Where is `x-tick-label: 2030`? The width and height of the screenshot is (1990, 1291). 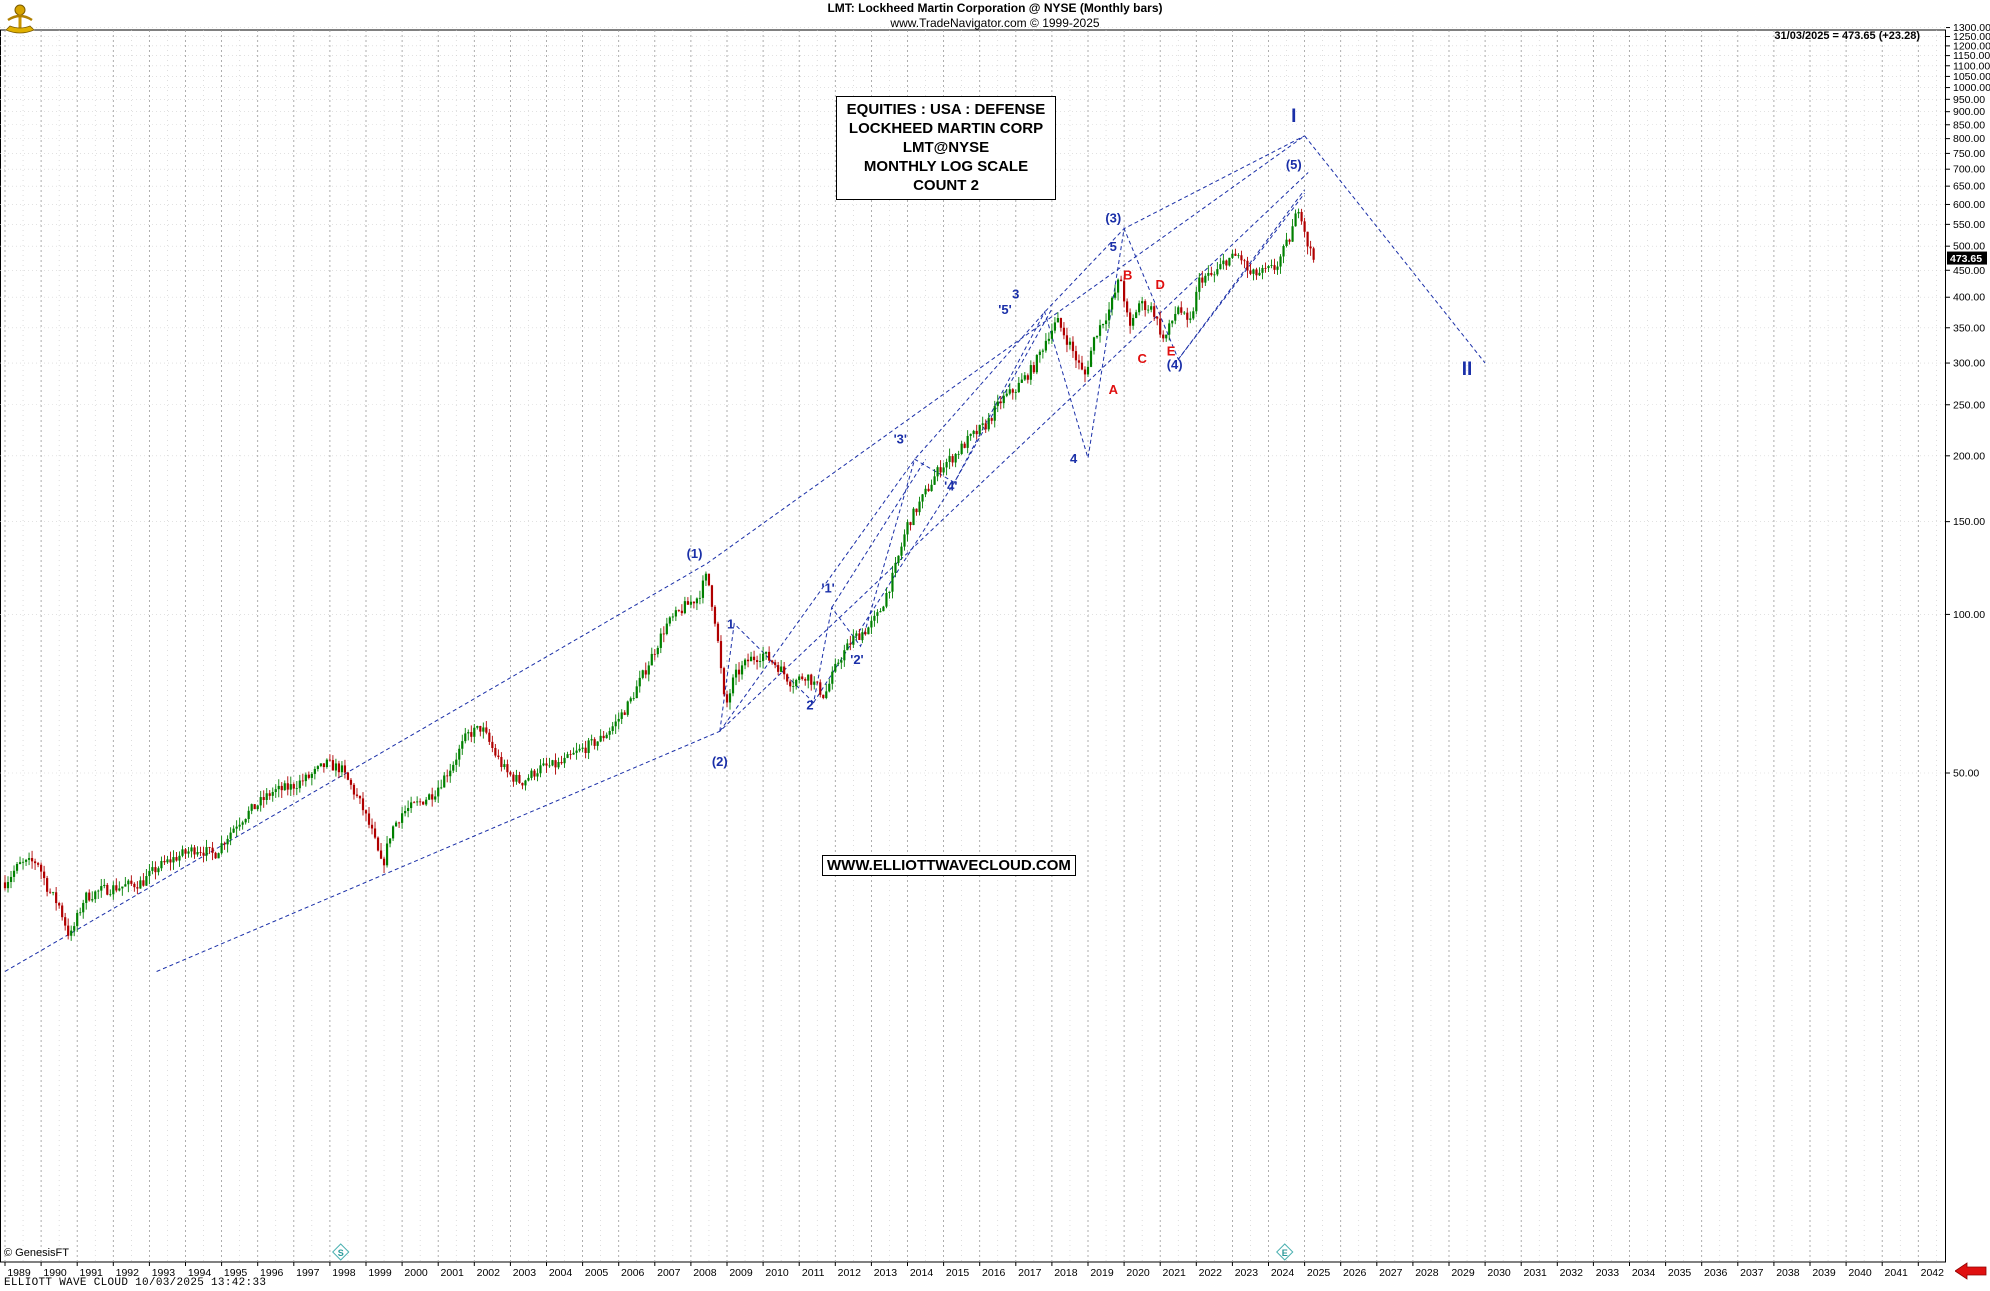 x-tick-label: 2030 is located at coordinates (1499, 1273).